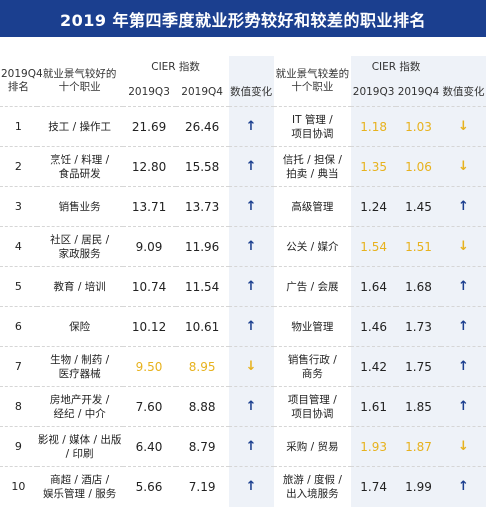  Describe the element at coordinates (374, 126) in the screenshot. I see `bad-q3-cell: 1.18` at that location.